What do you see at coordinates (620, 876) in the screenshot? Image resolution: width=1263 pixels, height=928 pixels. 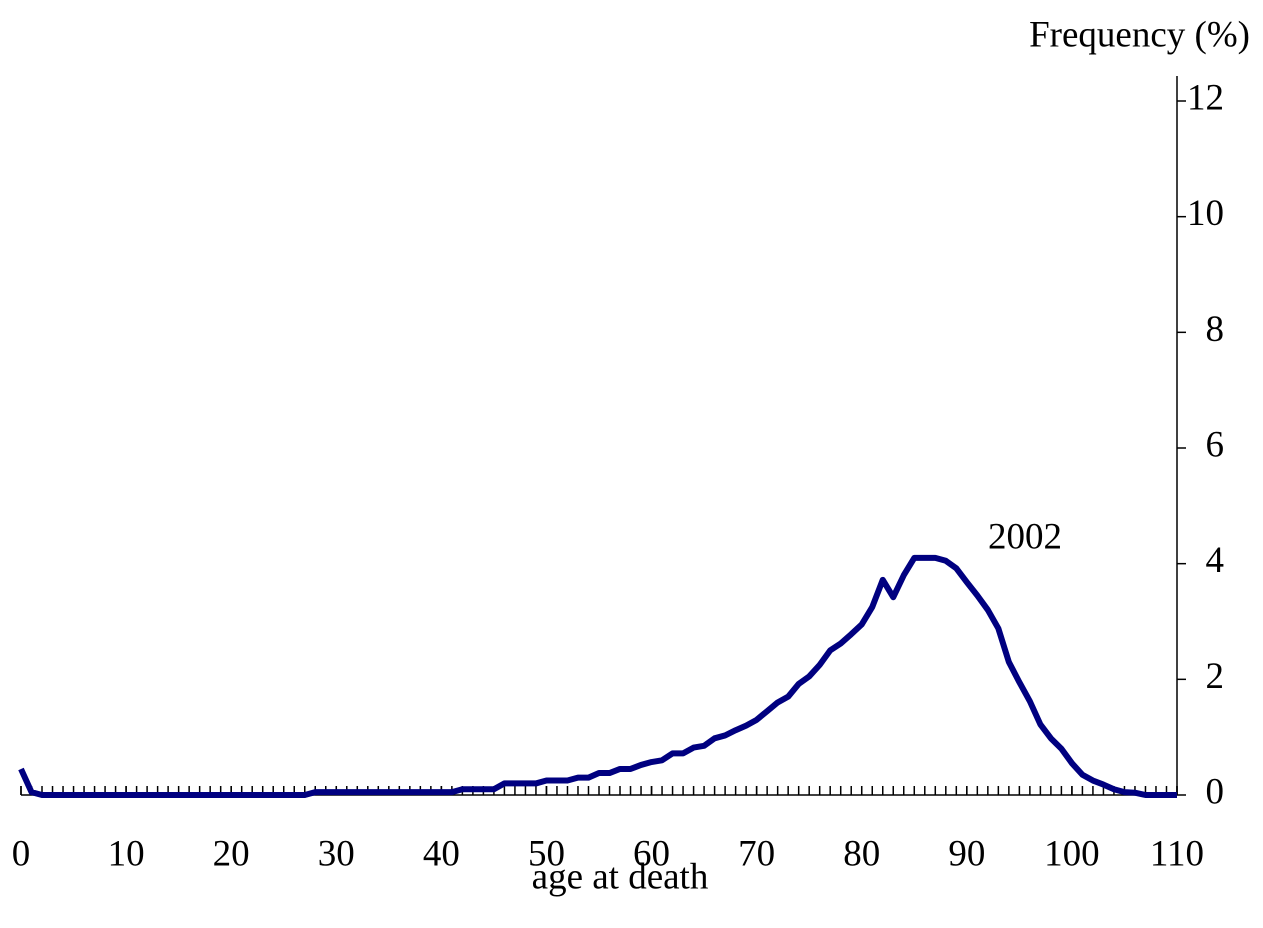 I see `x-axis-label: age at death` at bounding box center [620, 876].